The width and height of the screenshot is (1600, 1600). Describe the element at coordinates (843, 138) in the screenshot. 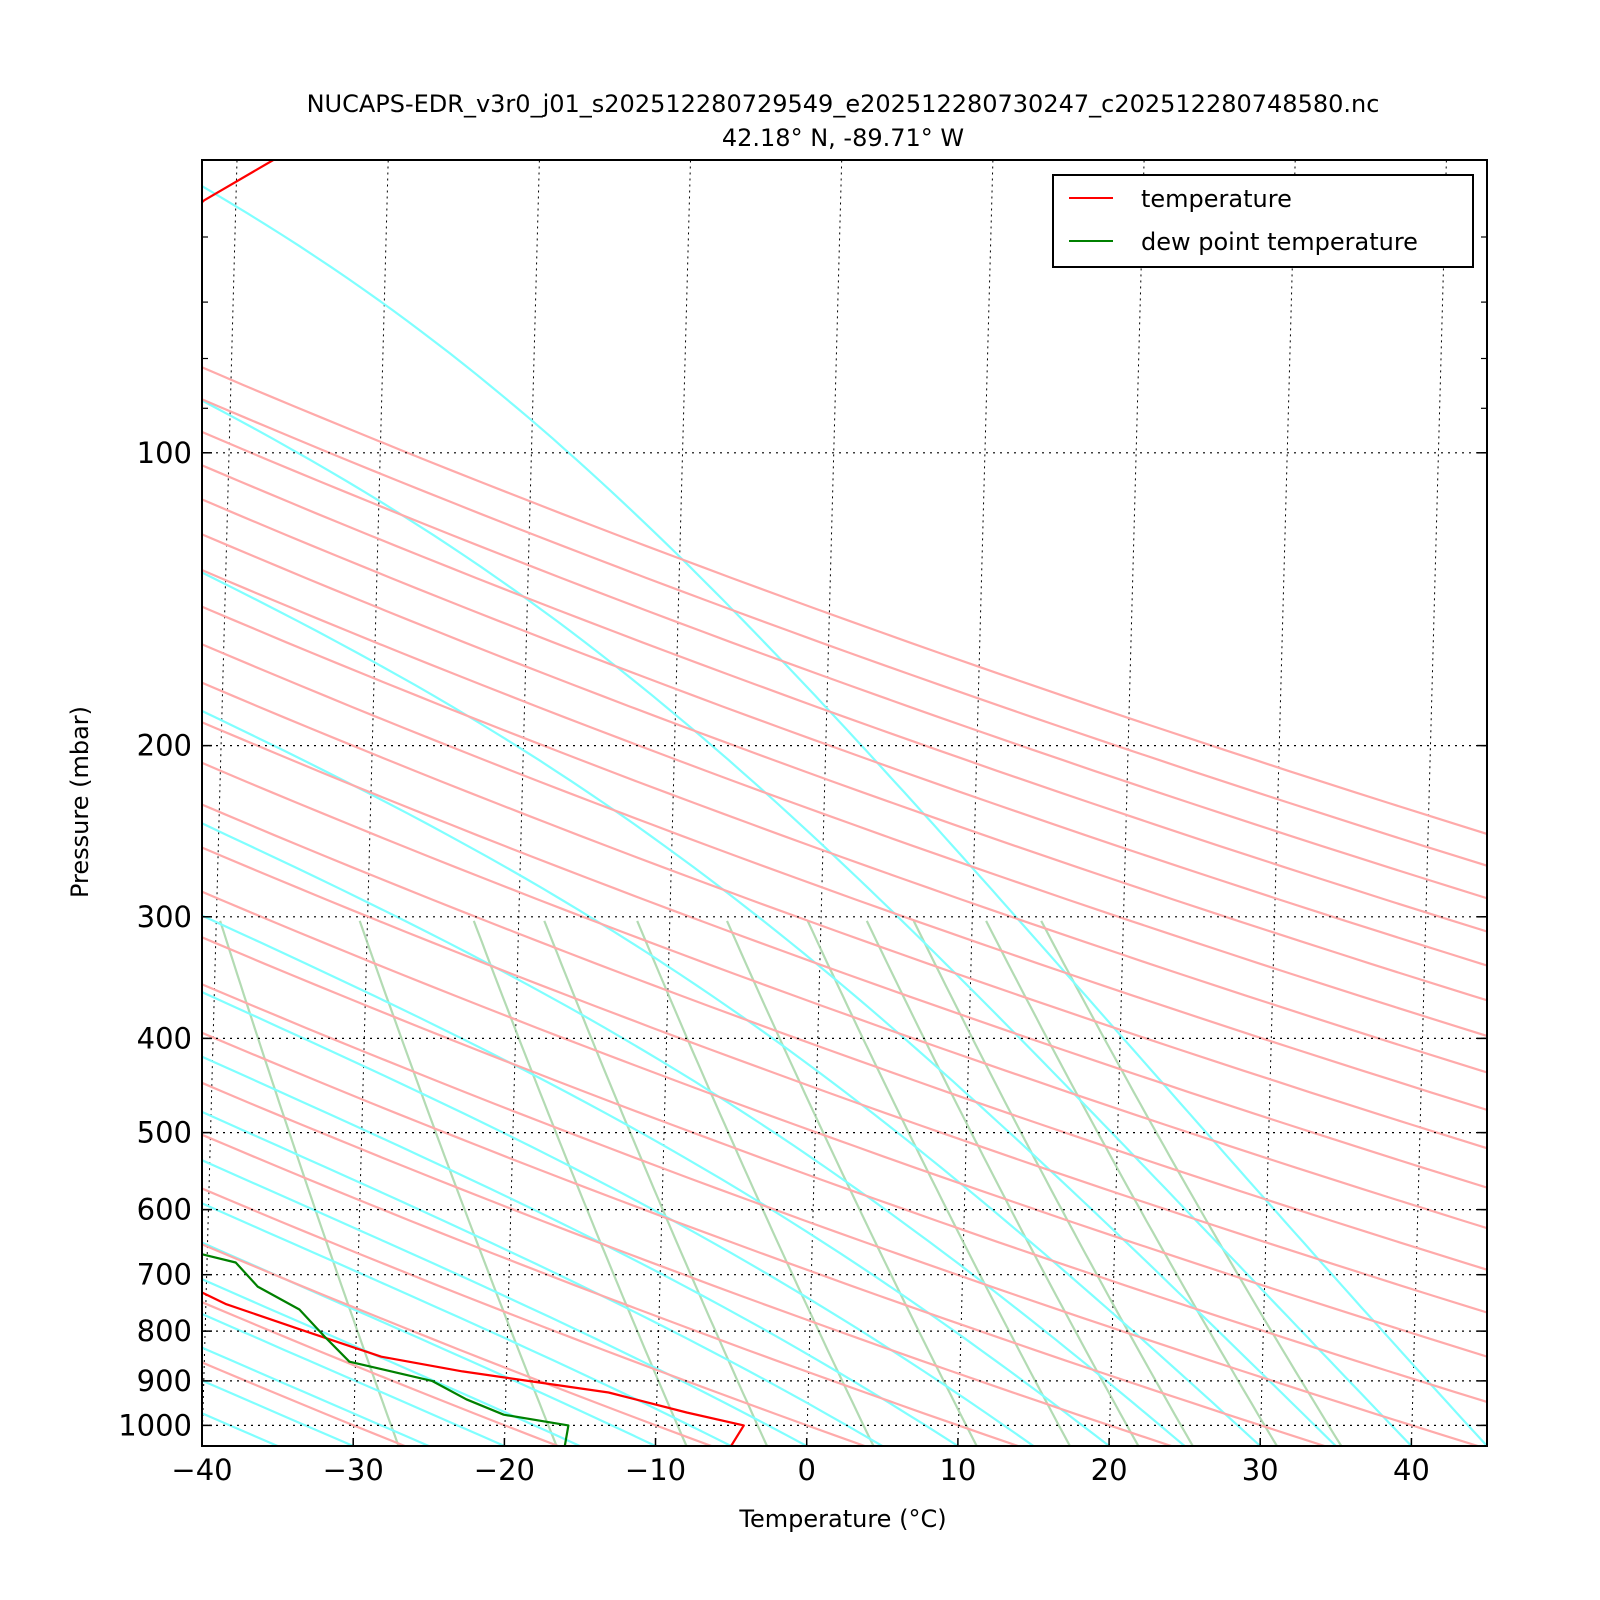

I see `chart-subtitle: 42.18° N, -89.71° W` at that location.